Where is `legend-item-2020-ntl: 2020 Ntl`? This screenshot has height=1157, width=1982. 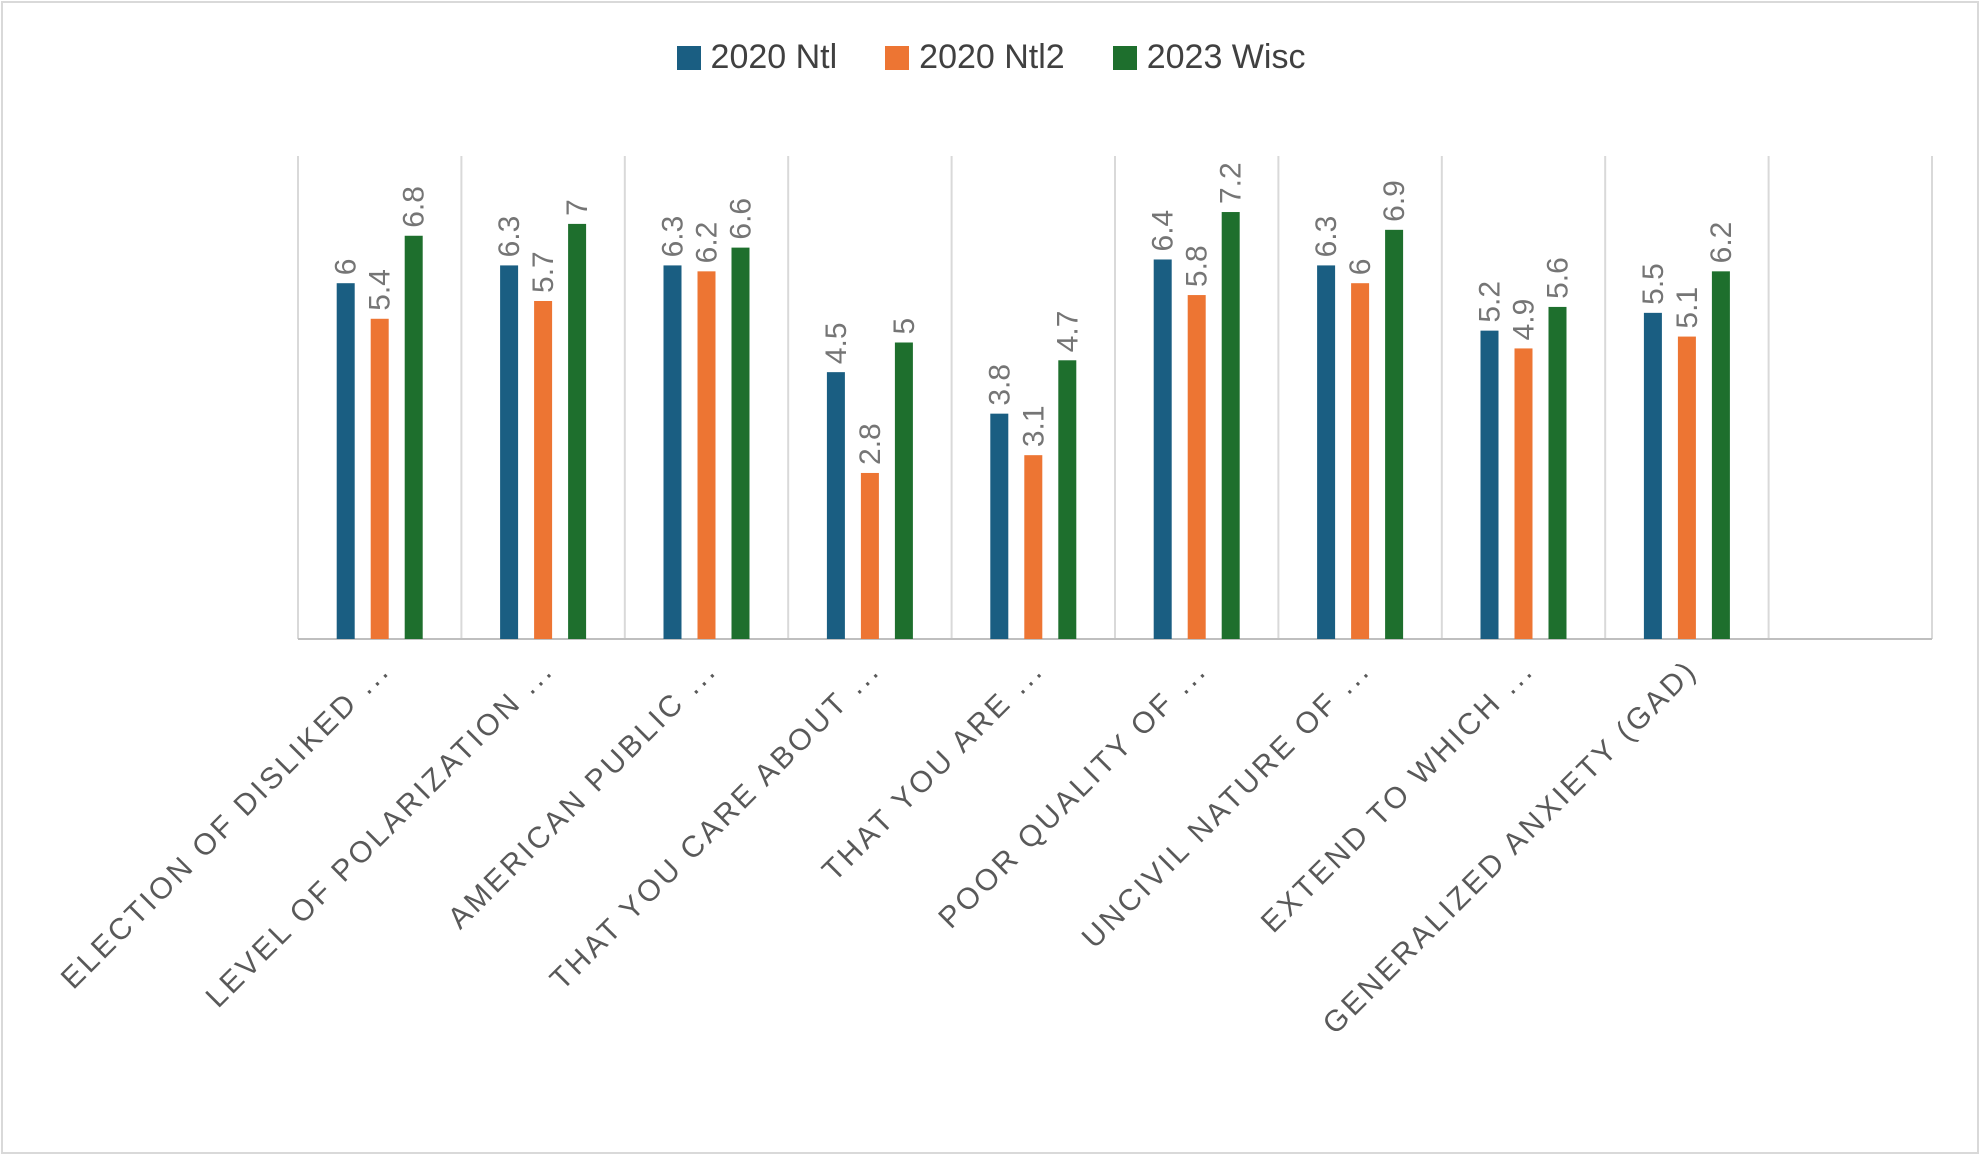 legend-item-2020-ntl: 2020 Ntl is located at coordinates (757, 57).